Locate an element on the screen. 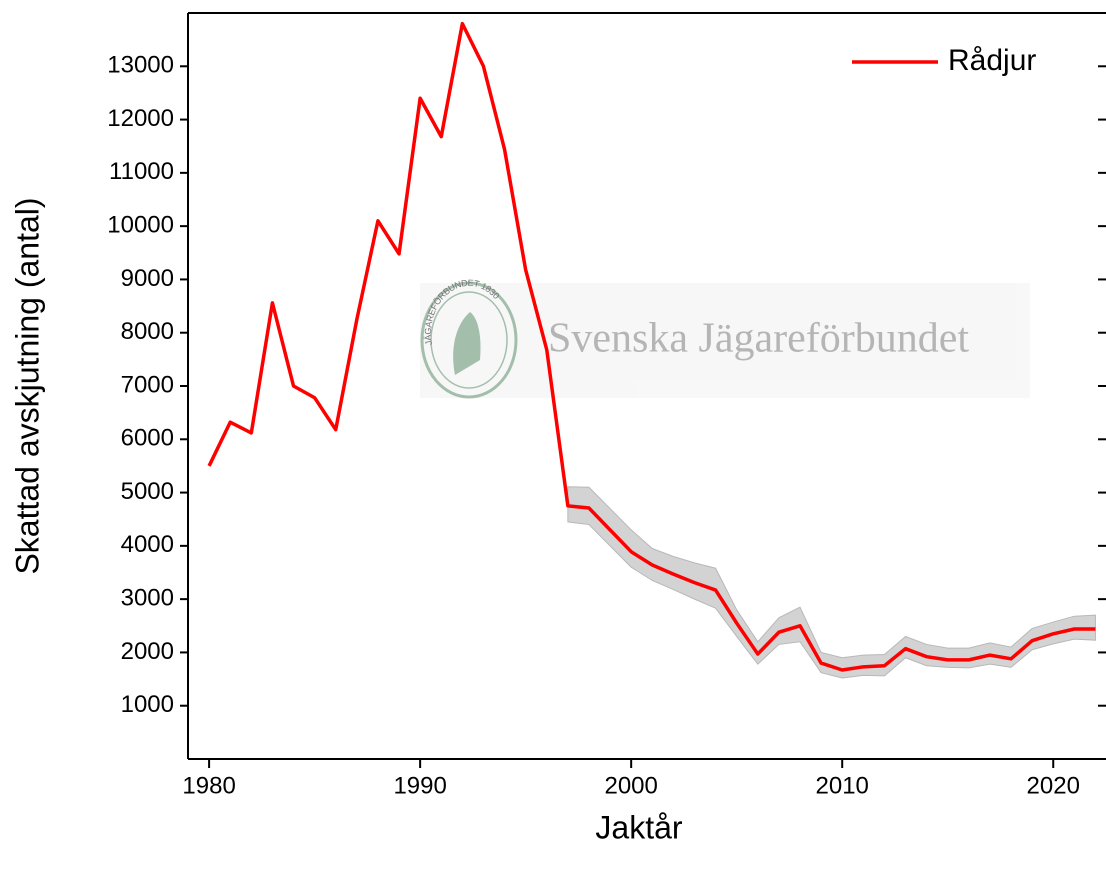  y-tick-label: 8000 is located at coordinates (147, 331).